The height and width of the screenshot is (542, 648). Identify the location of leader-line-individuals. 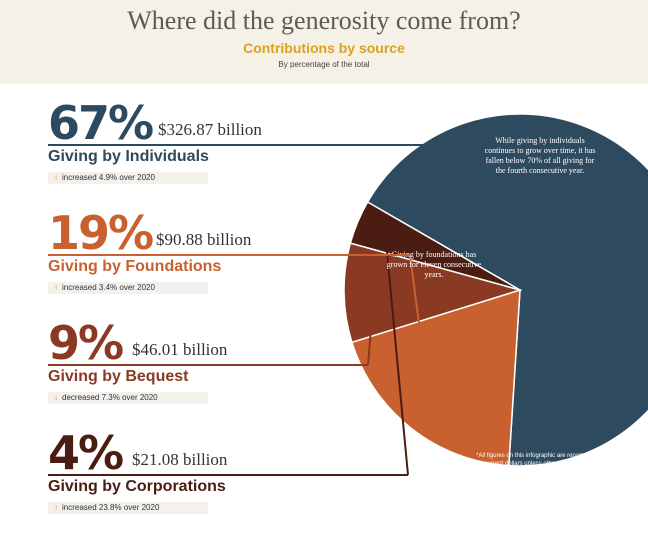
(417, 180).